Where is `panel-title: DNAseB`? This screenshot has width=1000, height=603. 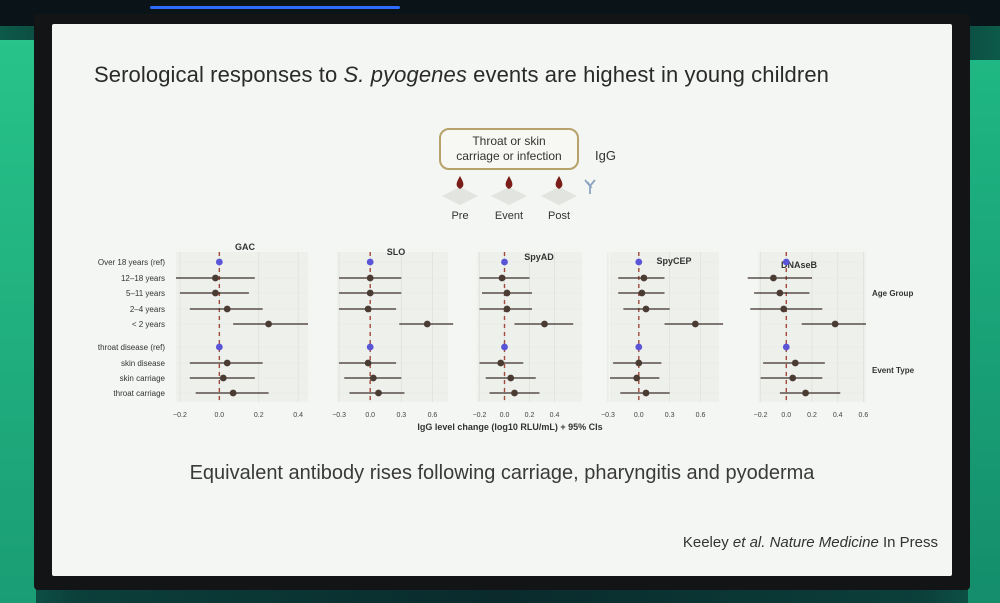 panel-title: DNAseB is located at coordinates (799, 265).